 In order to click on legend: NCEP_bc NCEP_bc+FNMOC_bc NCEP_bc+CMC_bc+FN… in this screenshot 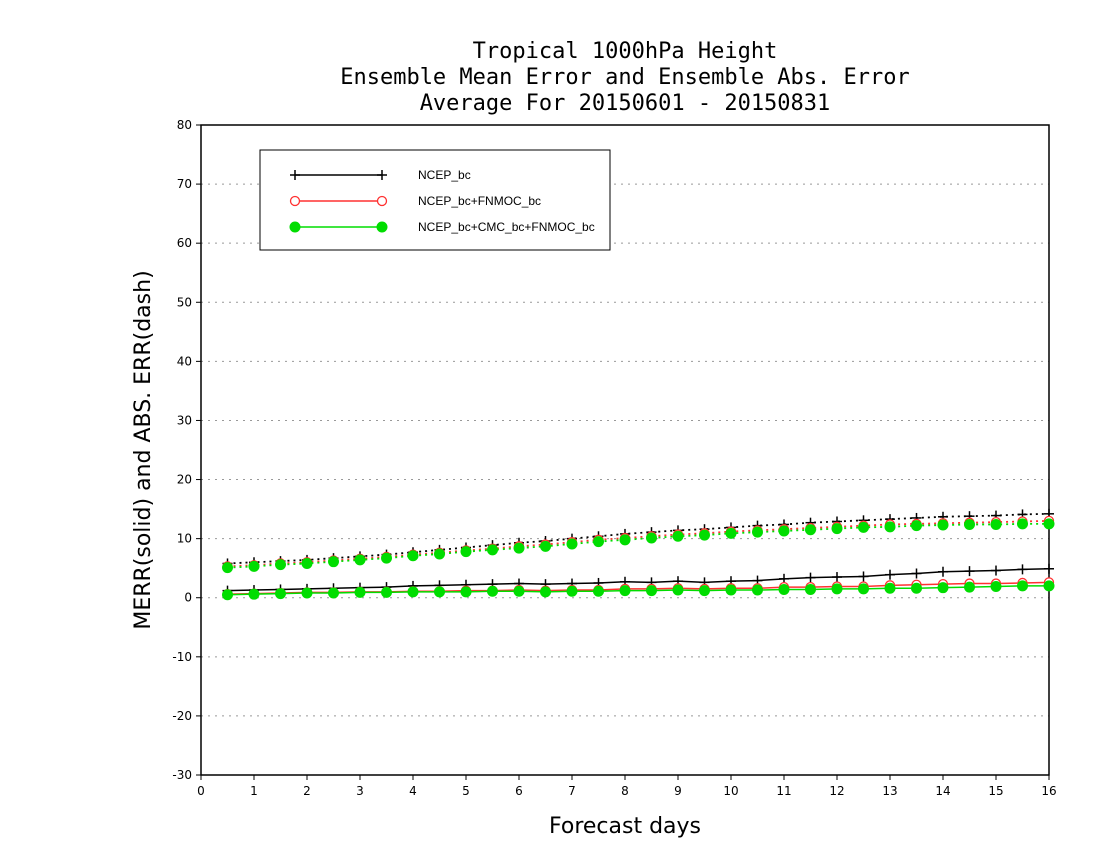, I will do `click(435, 200)`.